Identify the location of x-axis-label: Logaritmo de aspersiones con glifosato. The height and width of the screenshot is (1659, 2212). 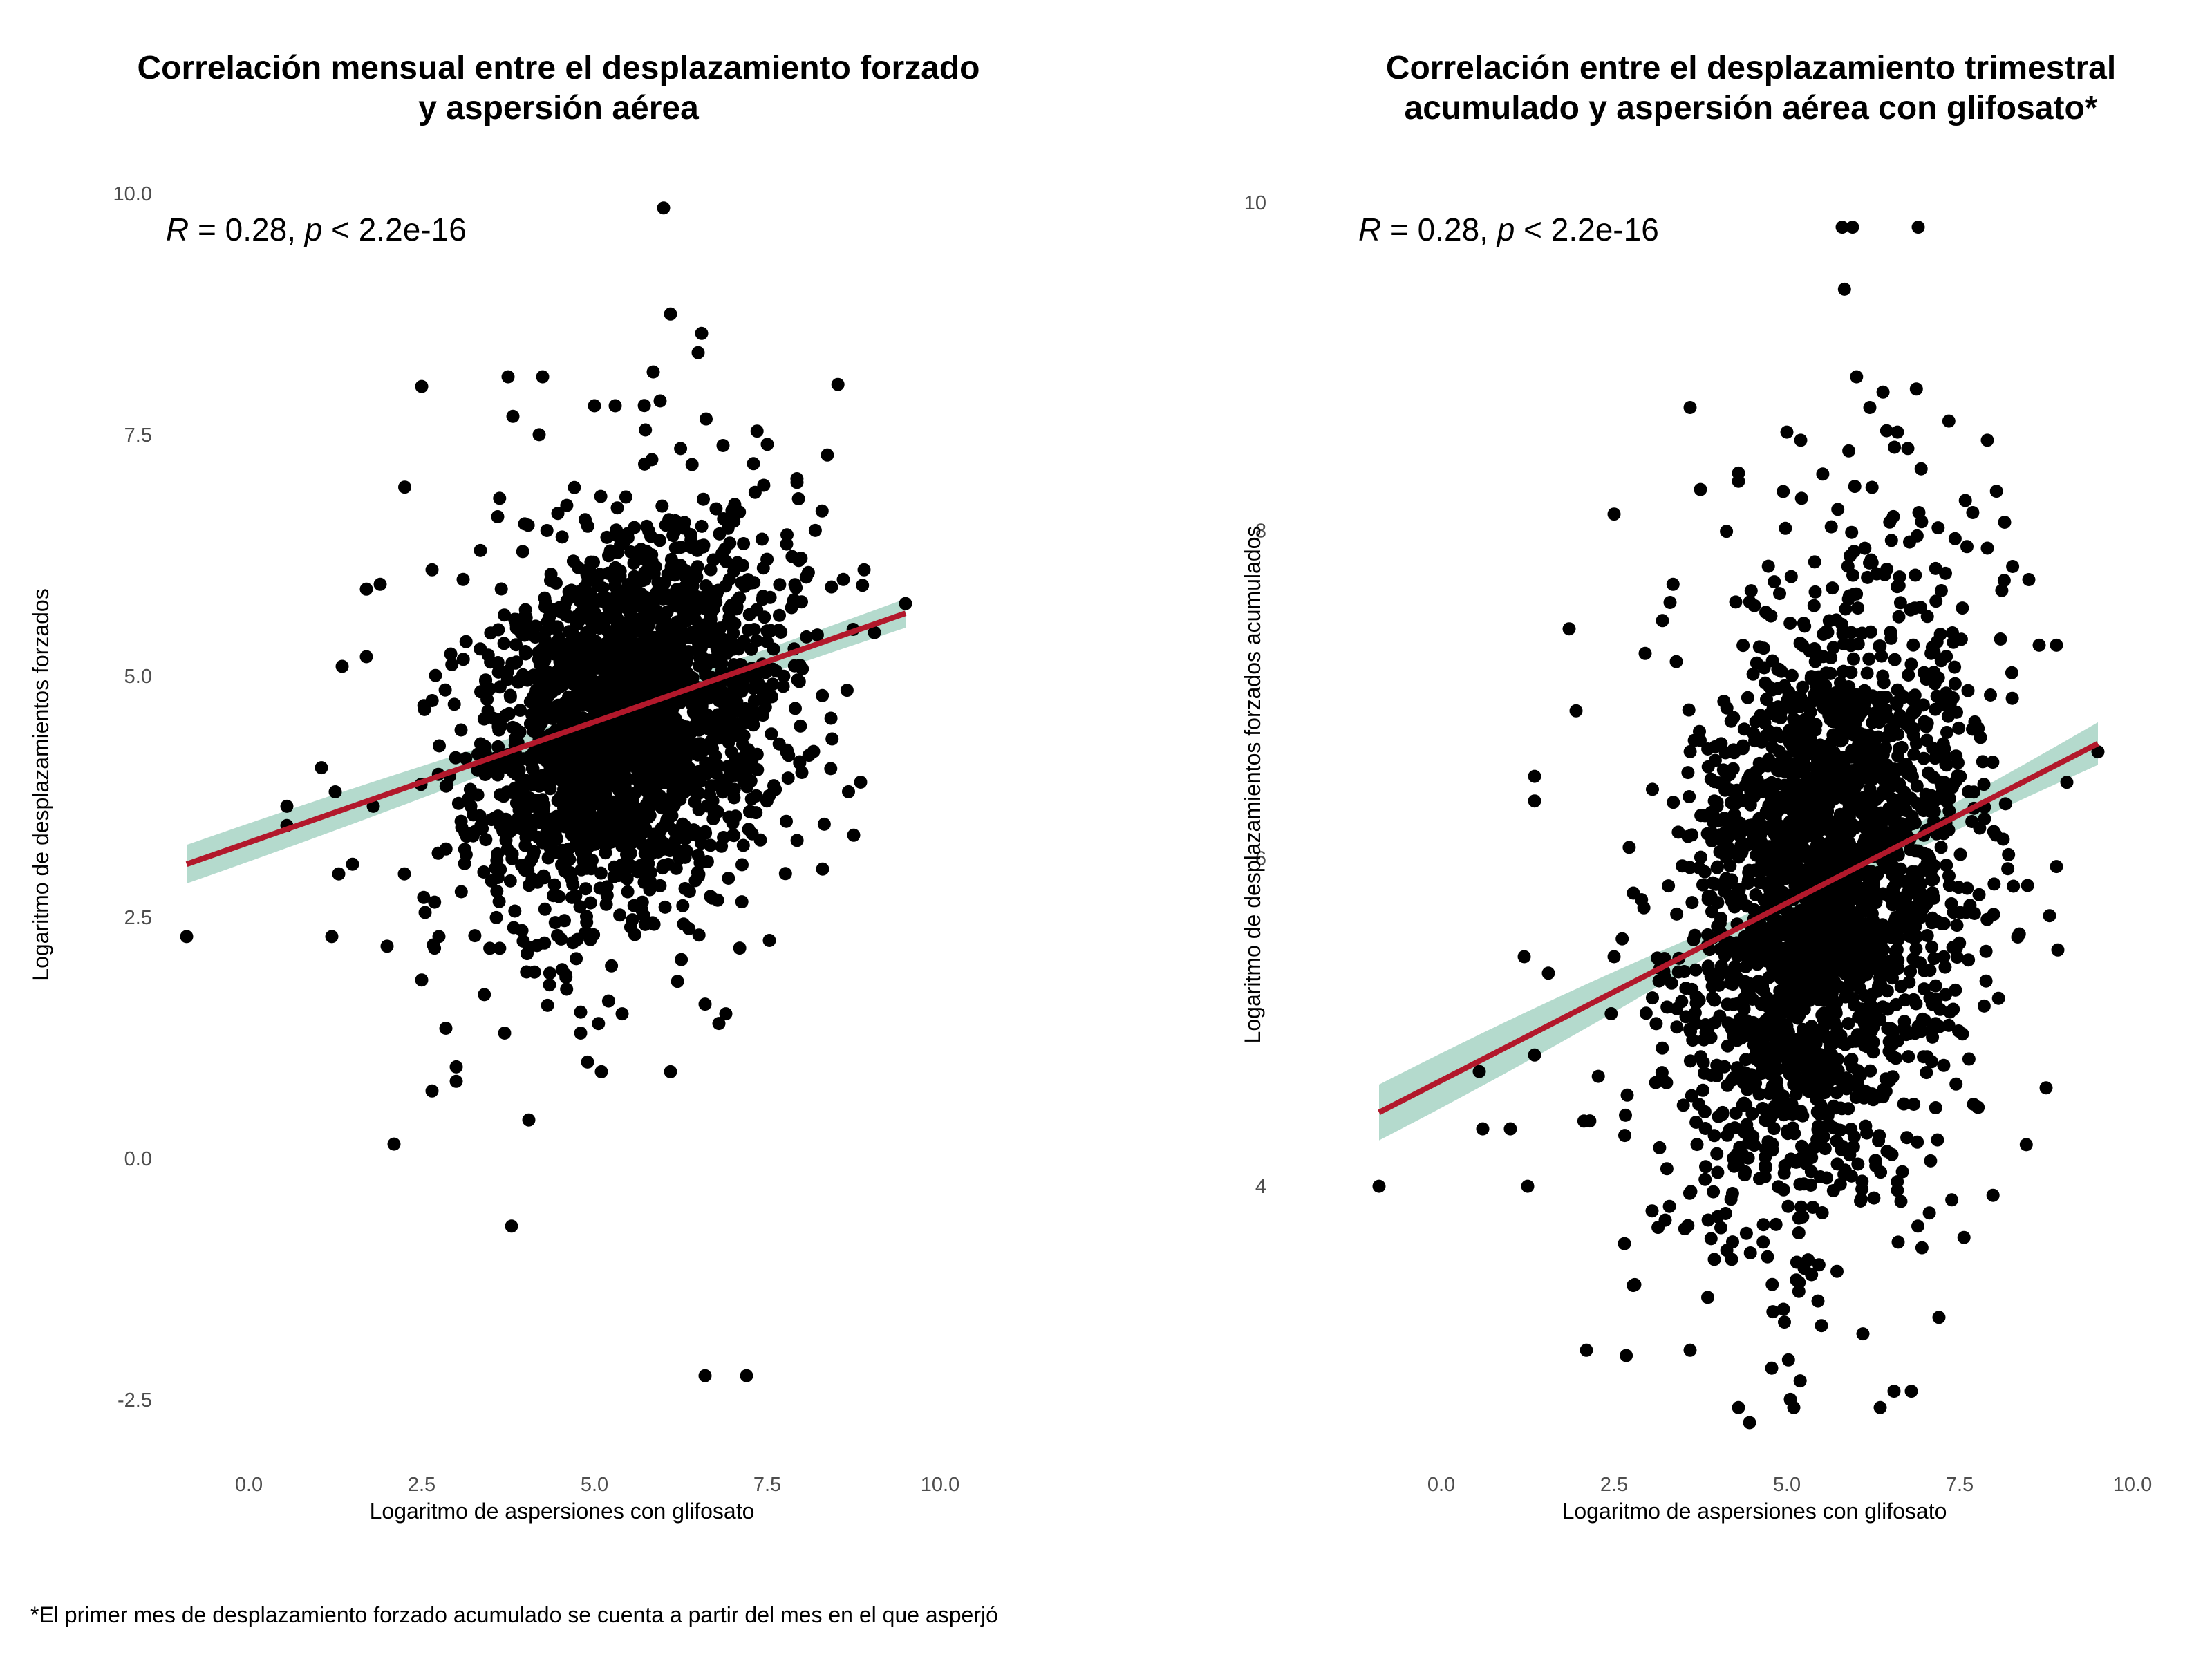
(1755, 1511).